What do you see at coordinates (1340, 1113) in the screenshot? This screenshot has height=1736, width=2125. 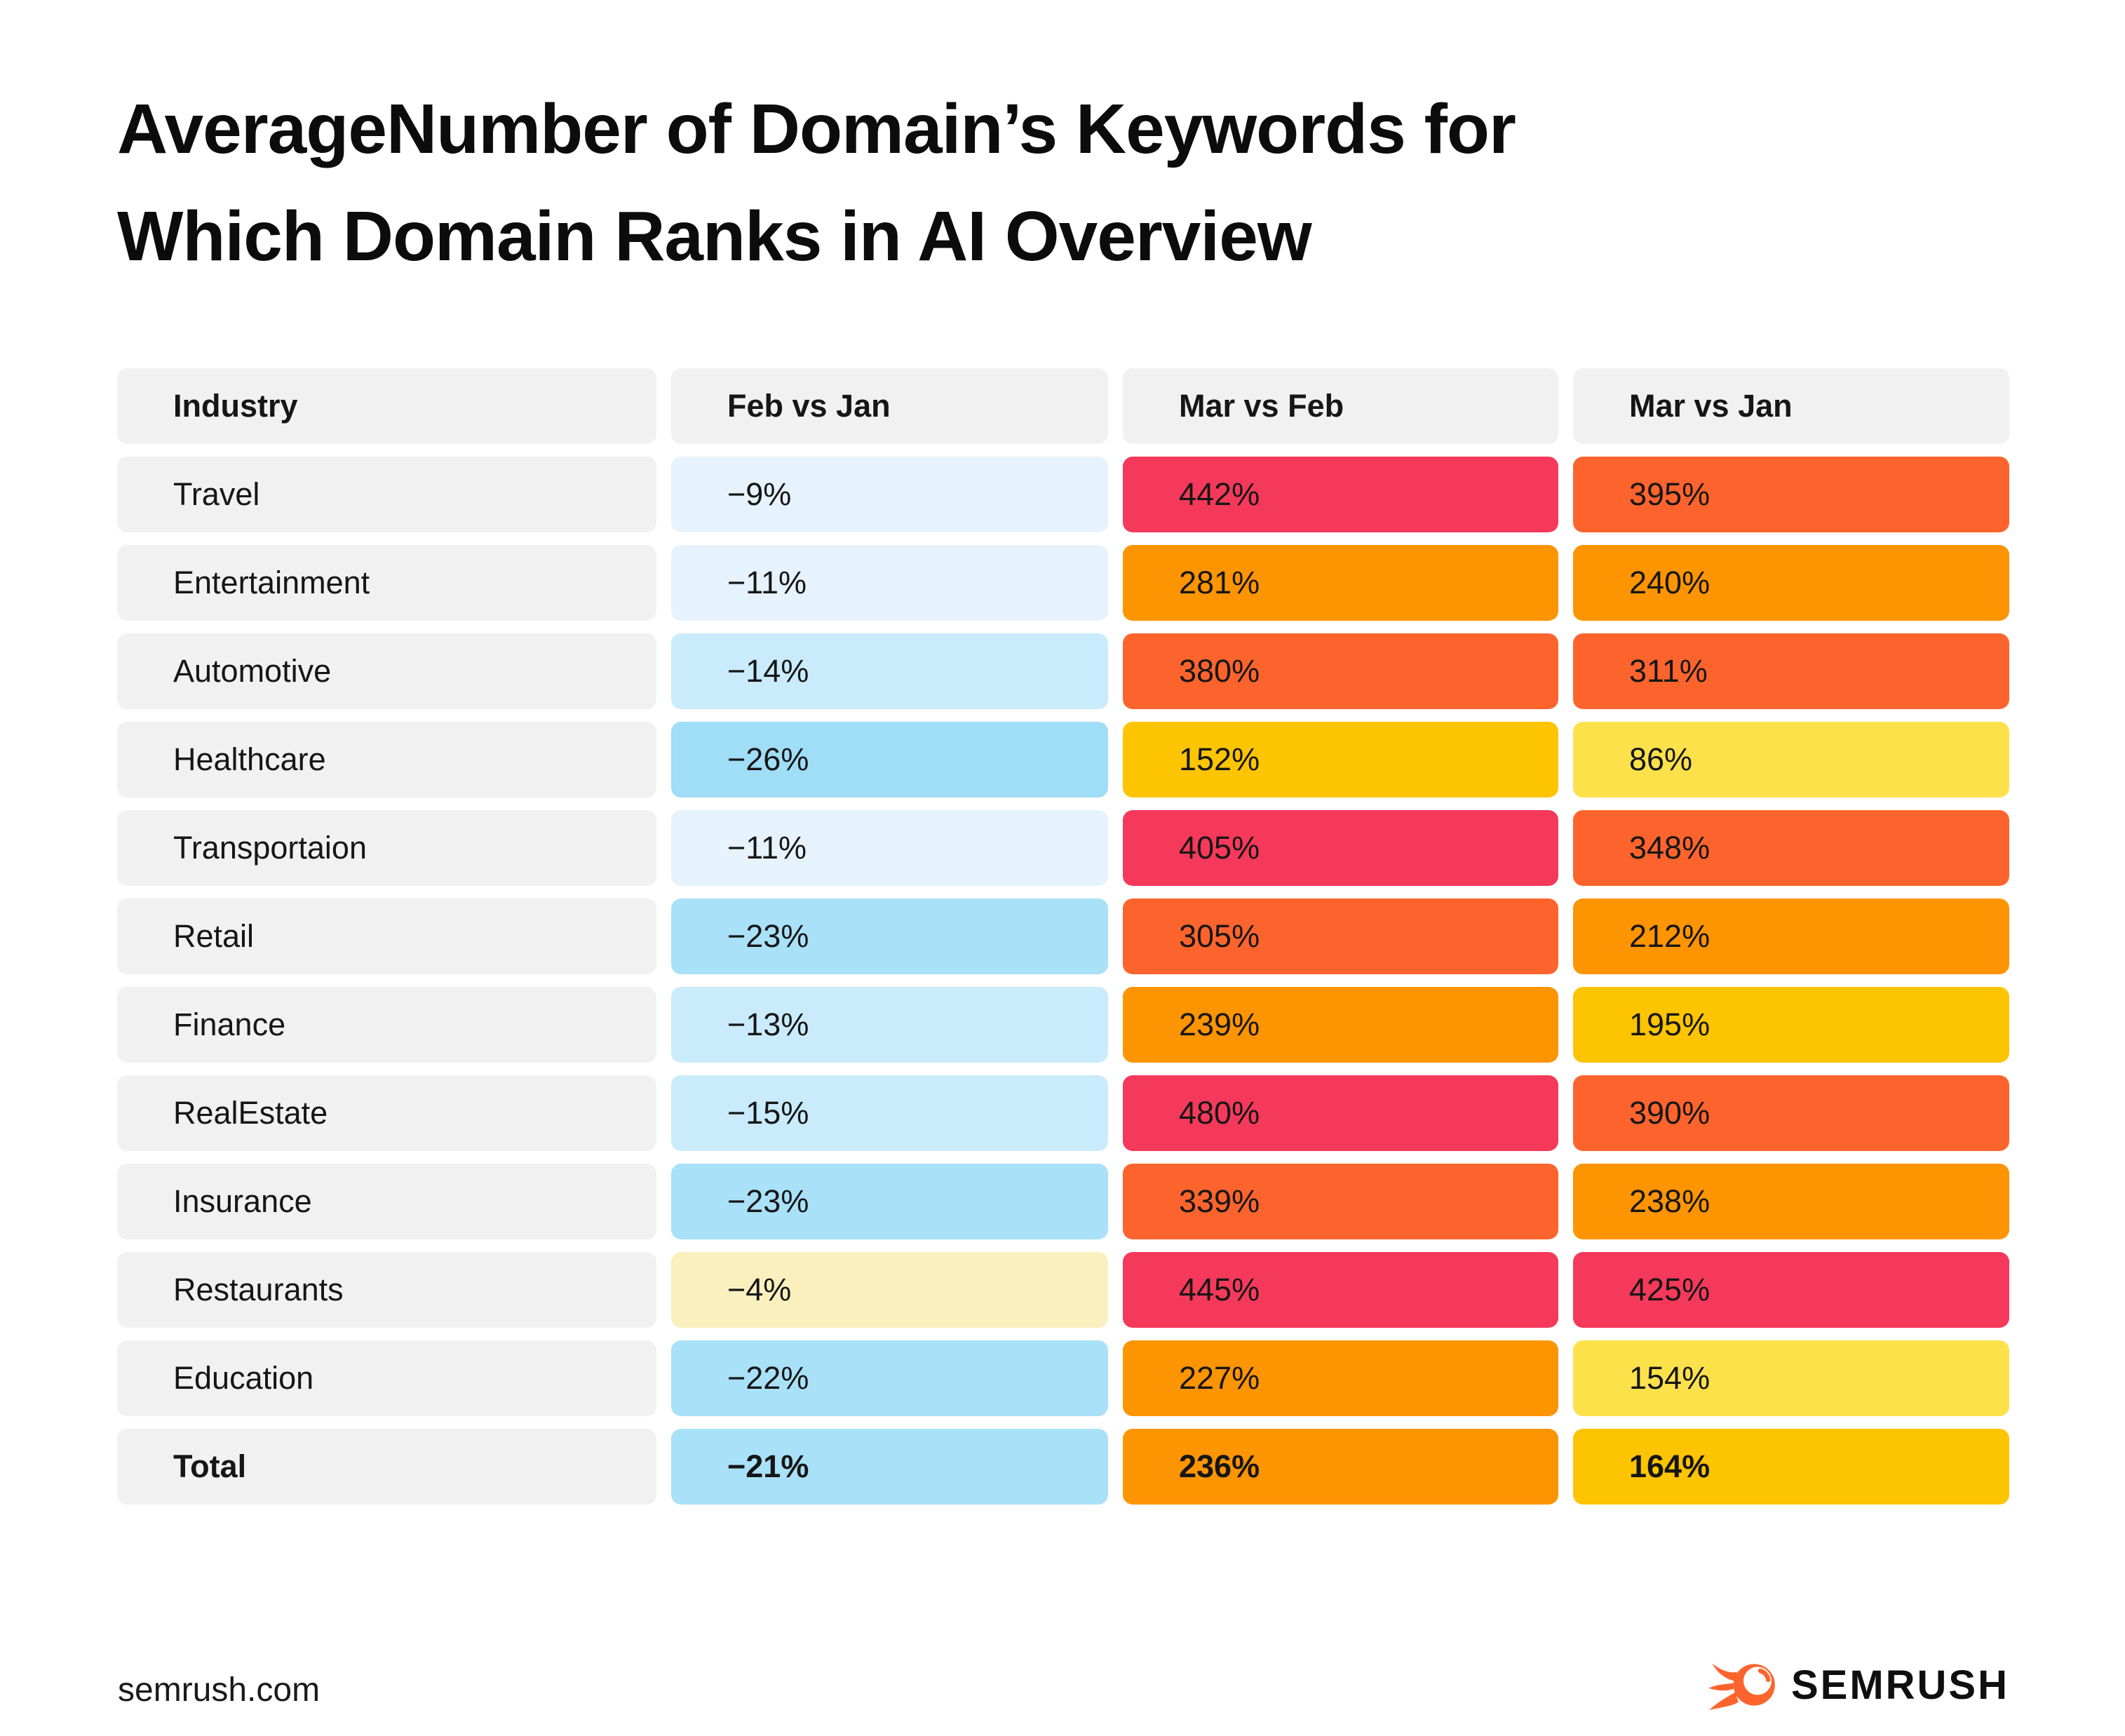 I see `value-cell: 480%` at bounding box center [1340, 1113].